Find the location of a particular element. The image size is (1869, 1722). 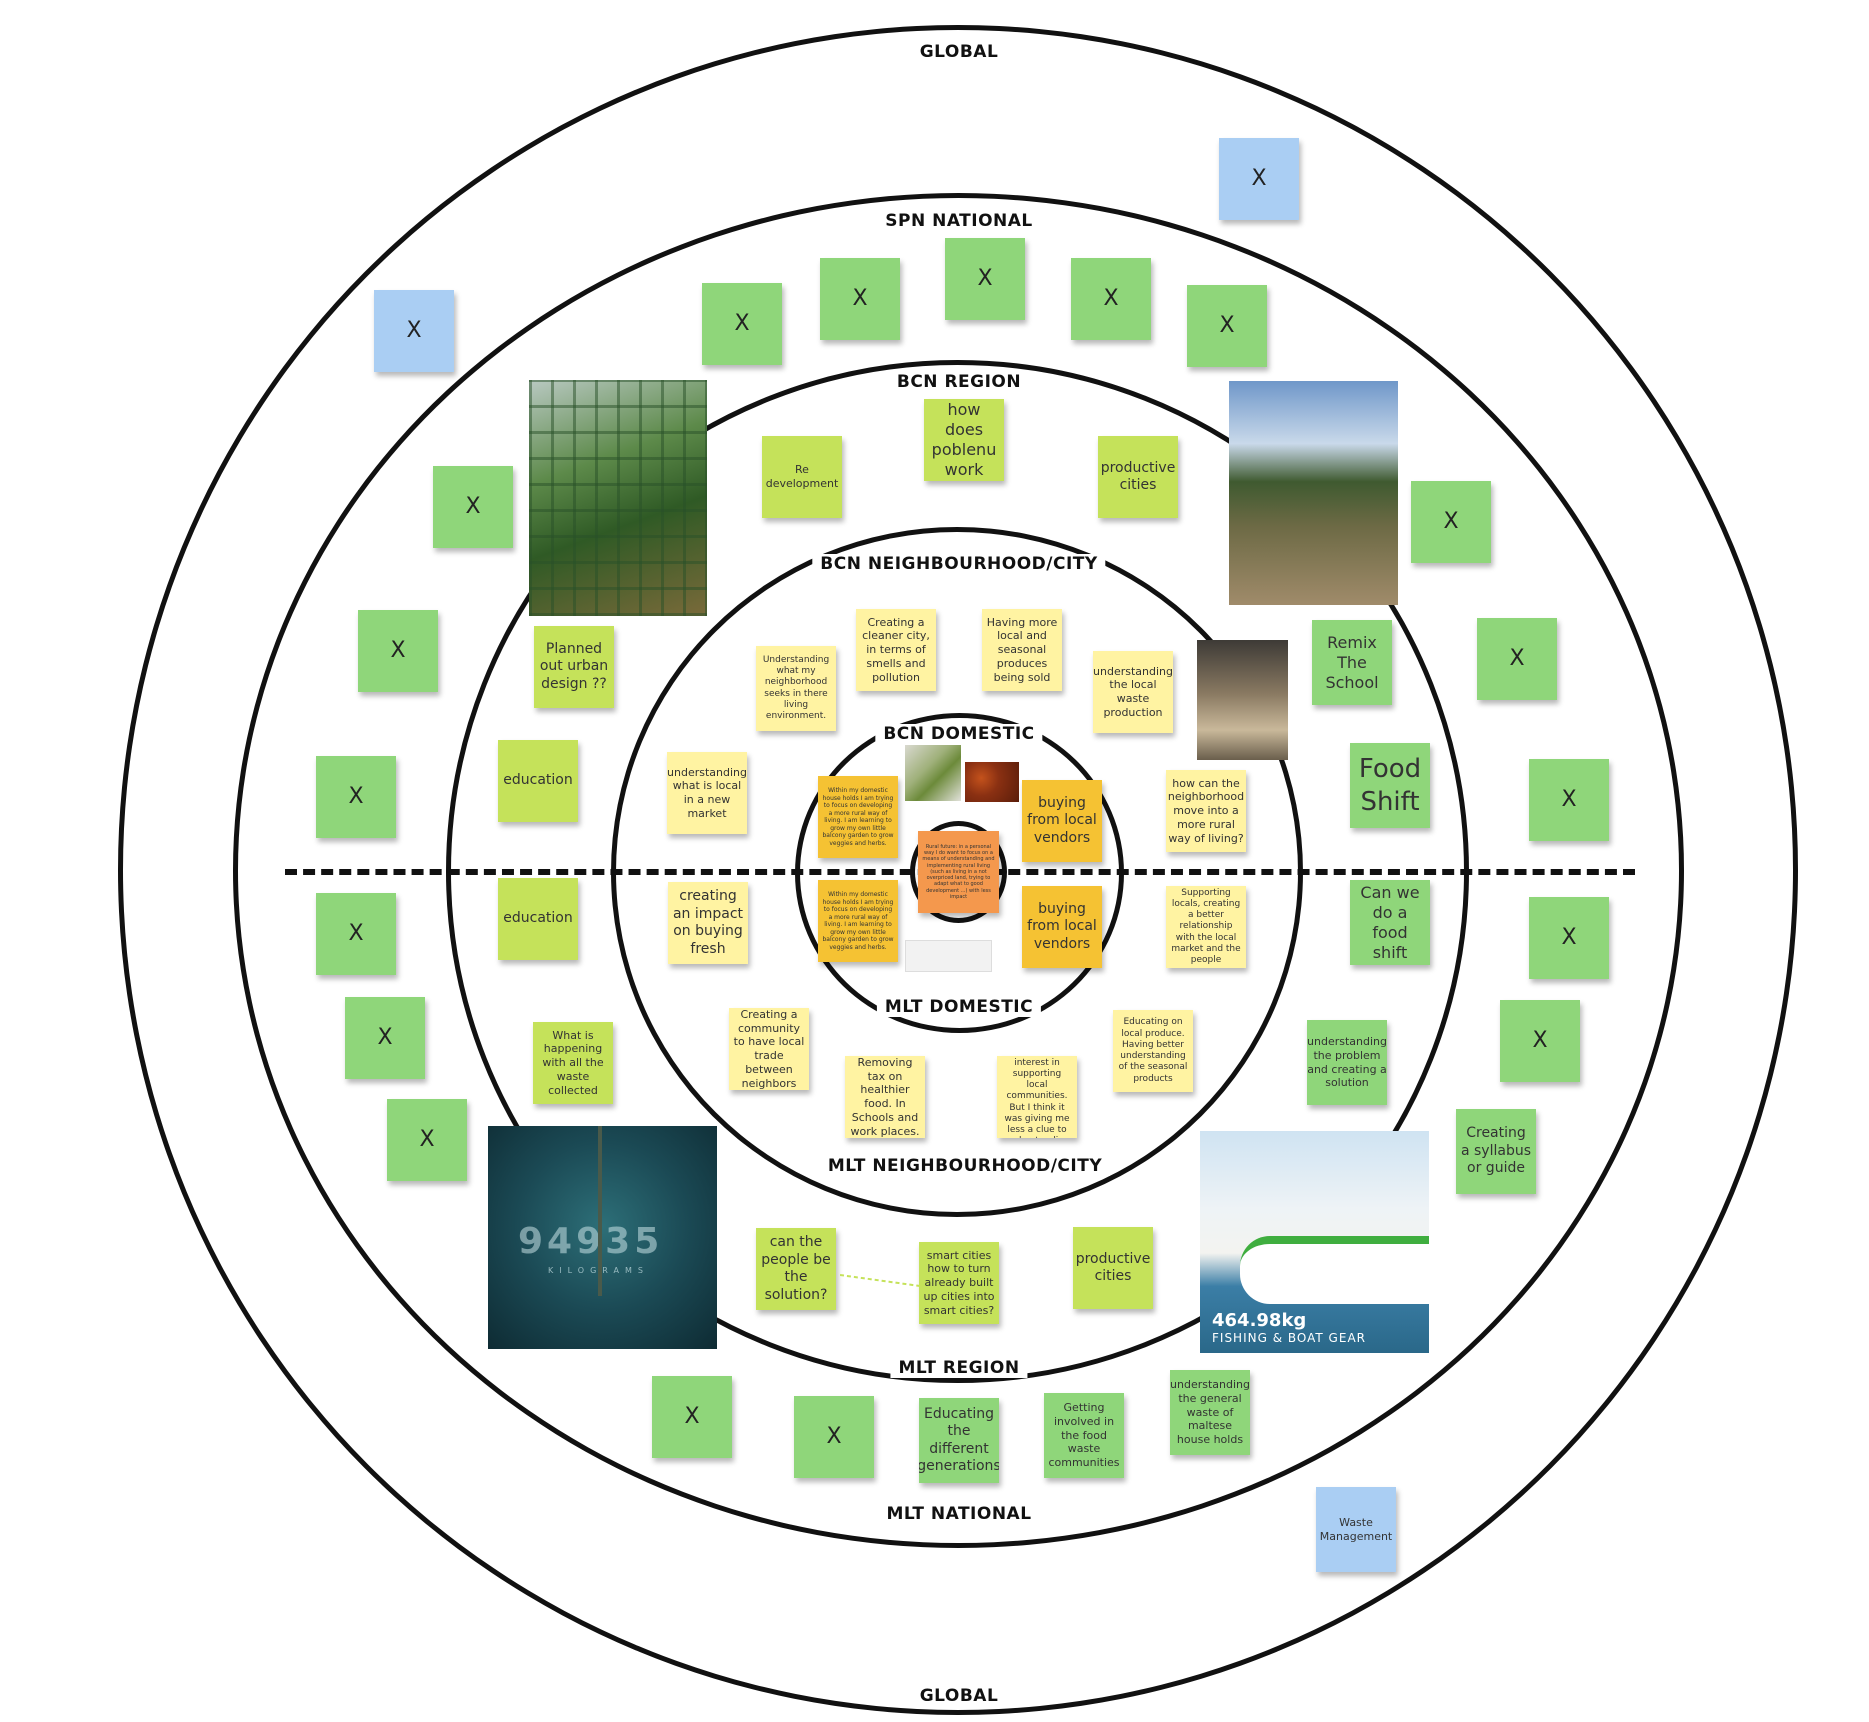

label-mlt-domestic: MLT DOMESTIC is located at coordinates (959, 1007).